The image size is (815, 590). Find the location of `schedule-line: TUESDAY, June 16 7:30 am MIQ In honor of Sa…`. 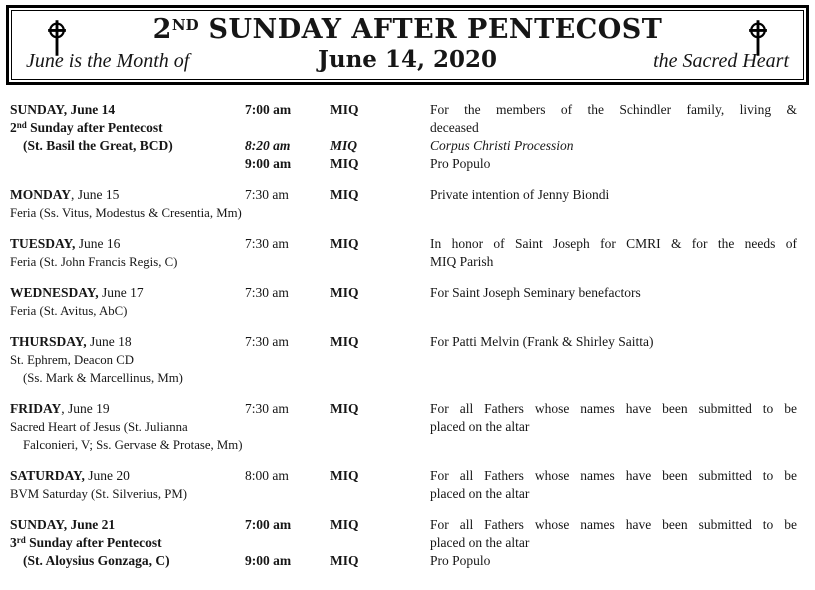

schedule-line: TUESDAY, June 16 7:30 am MIQ In honor of Sa… is located at coordinates (403, 244).